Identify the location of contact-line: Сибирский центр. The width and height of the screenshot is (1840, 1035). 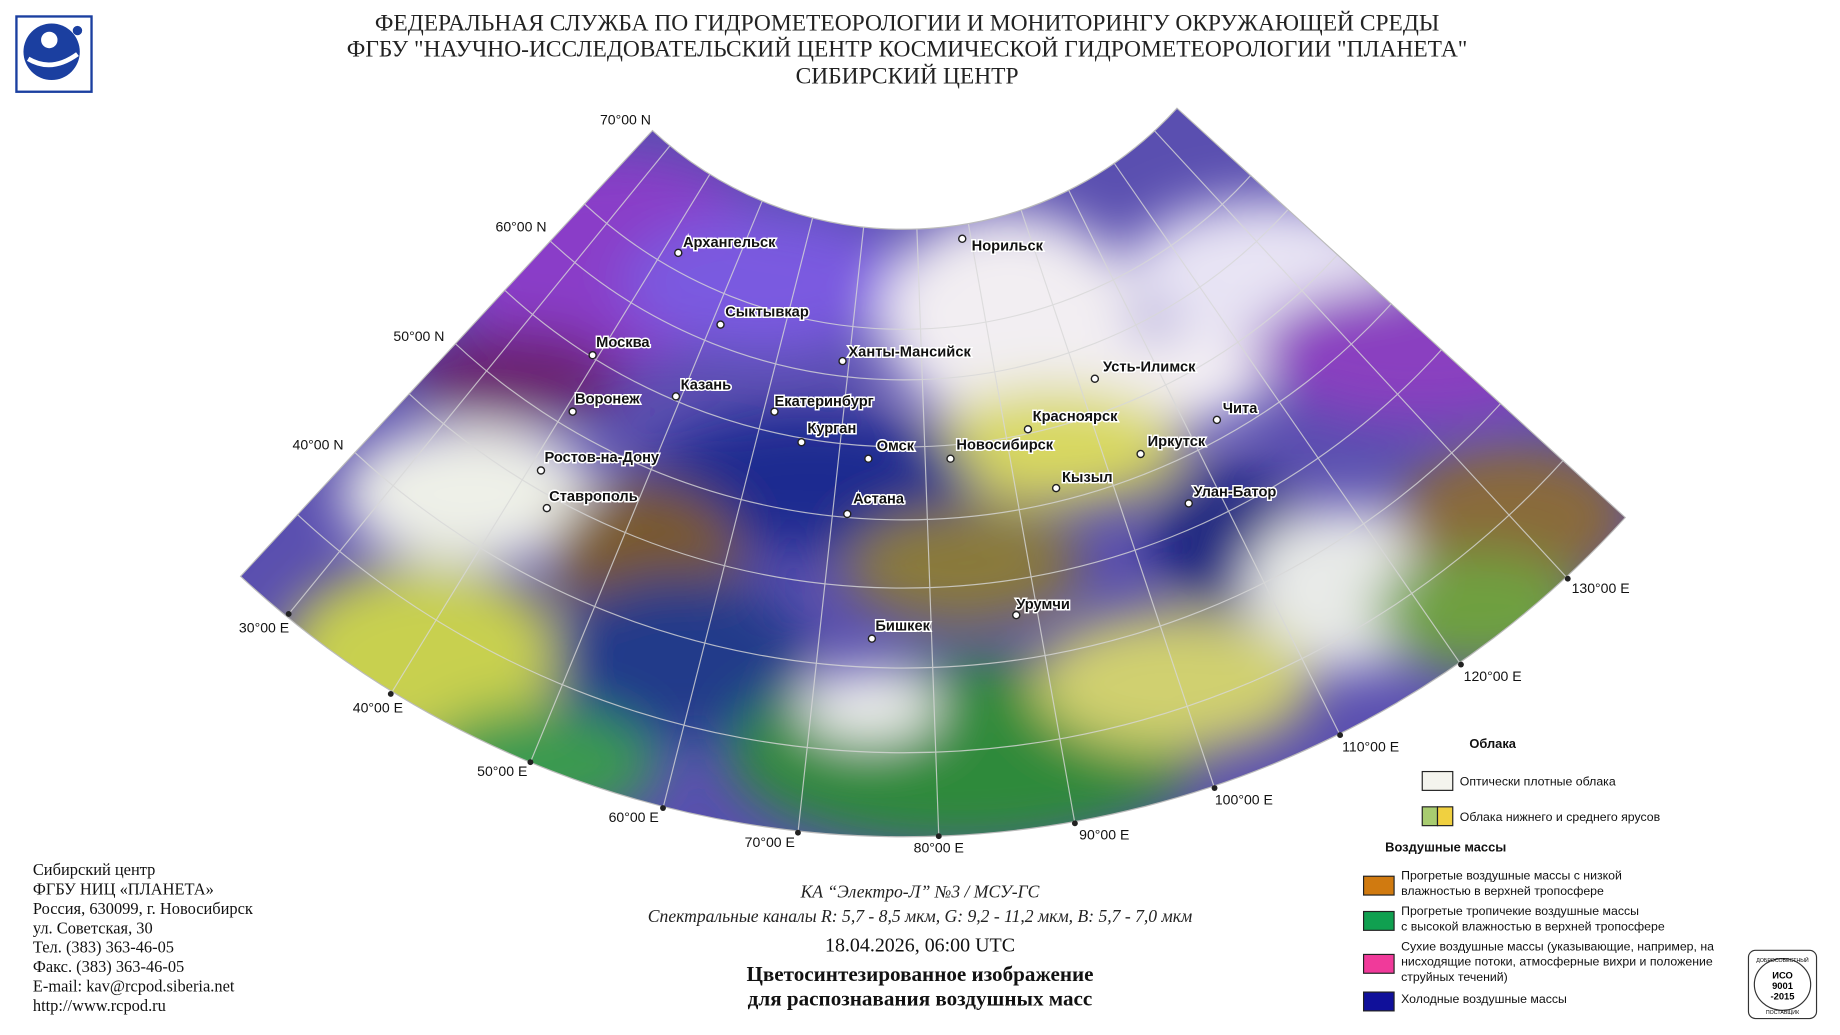
(94, 869).